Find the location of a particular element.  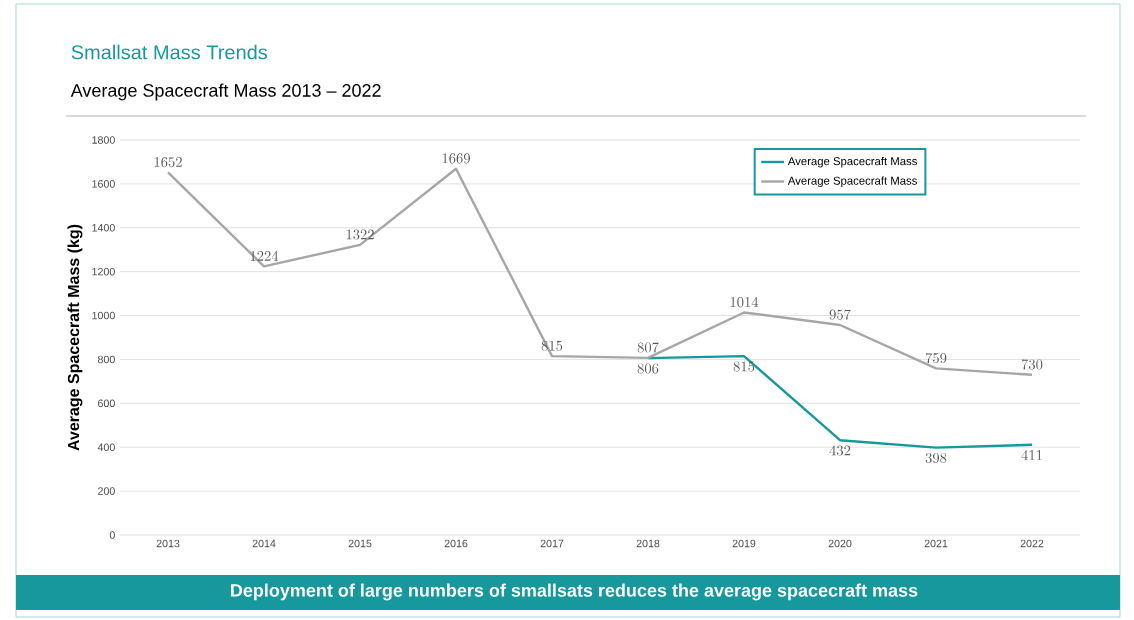

x-tick-label: 2021 is located at coordinates (936, 543).